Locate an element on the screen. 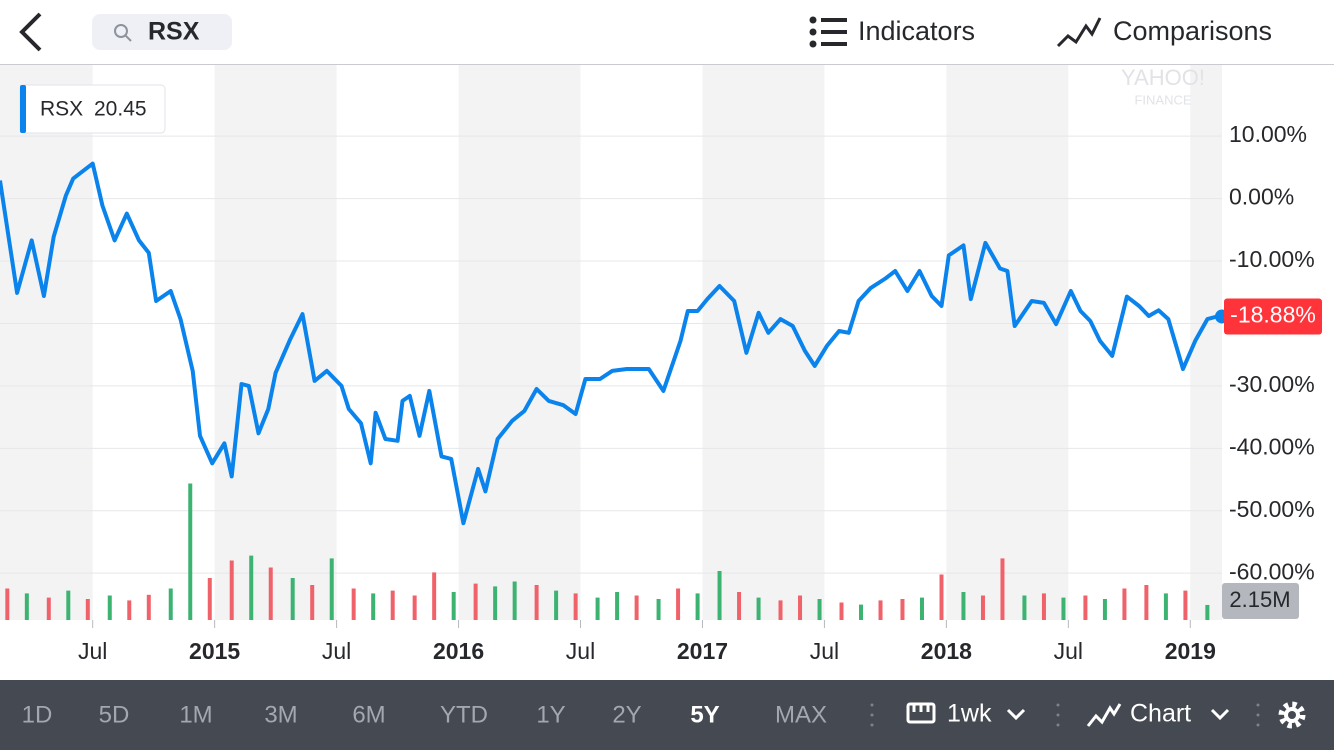  range-button: 3M is located at coordinates (280, 714).